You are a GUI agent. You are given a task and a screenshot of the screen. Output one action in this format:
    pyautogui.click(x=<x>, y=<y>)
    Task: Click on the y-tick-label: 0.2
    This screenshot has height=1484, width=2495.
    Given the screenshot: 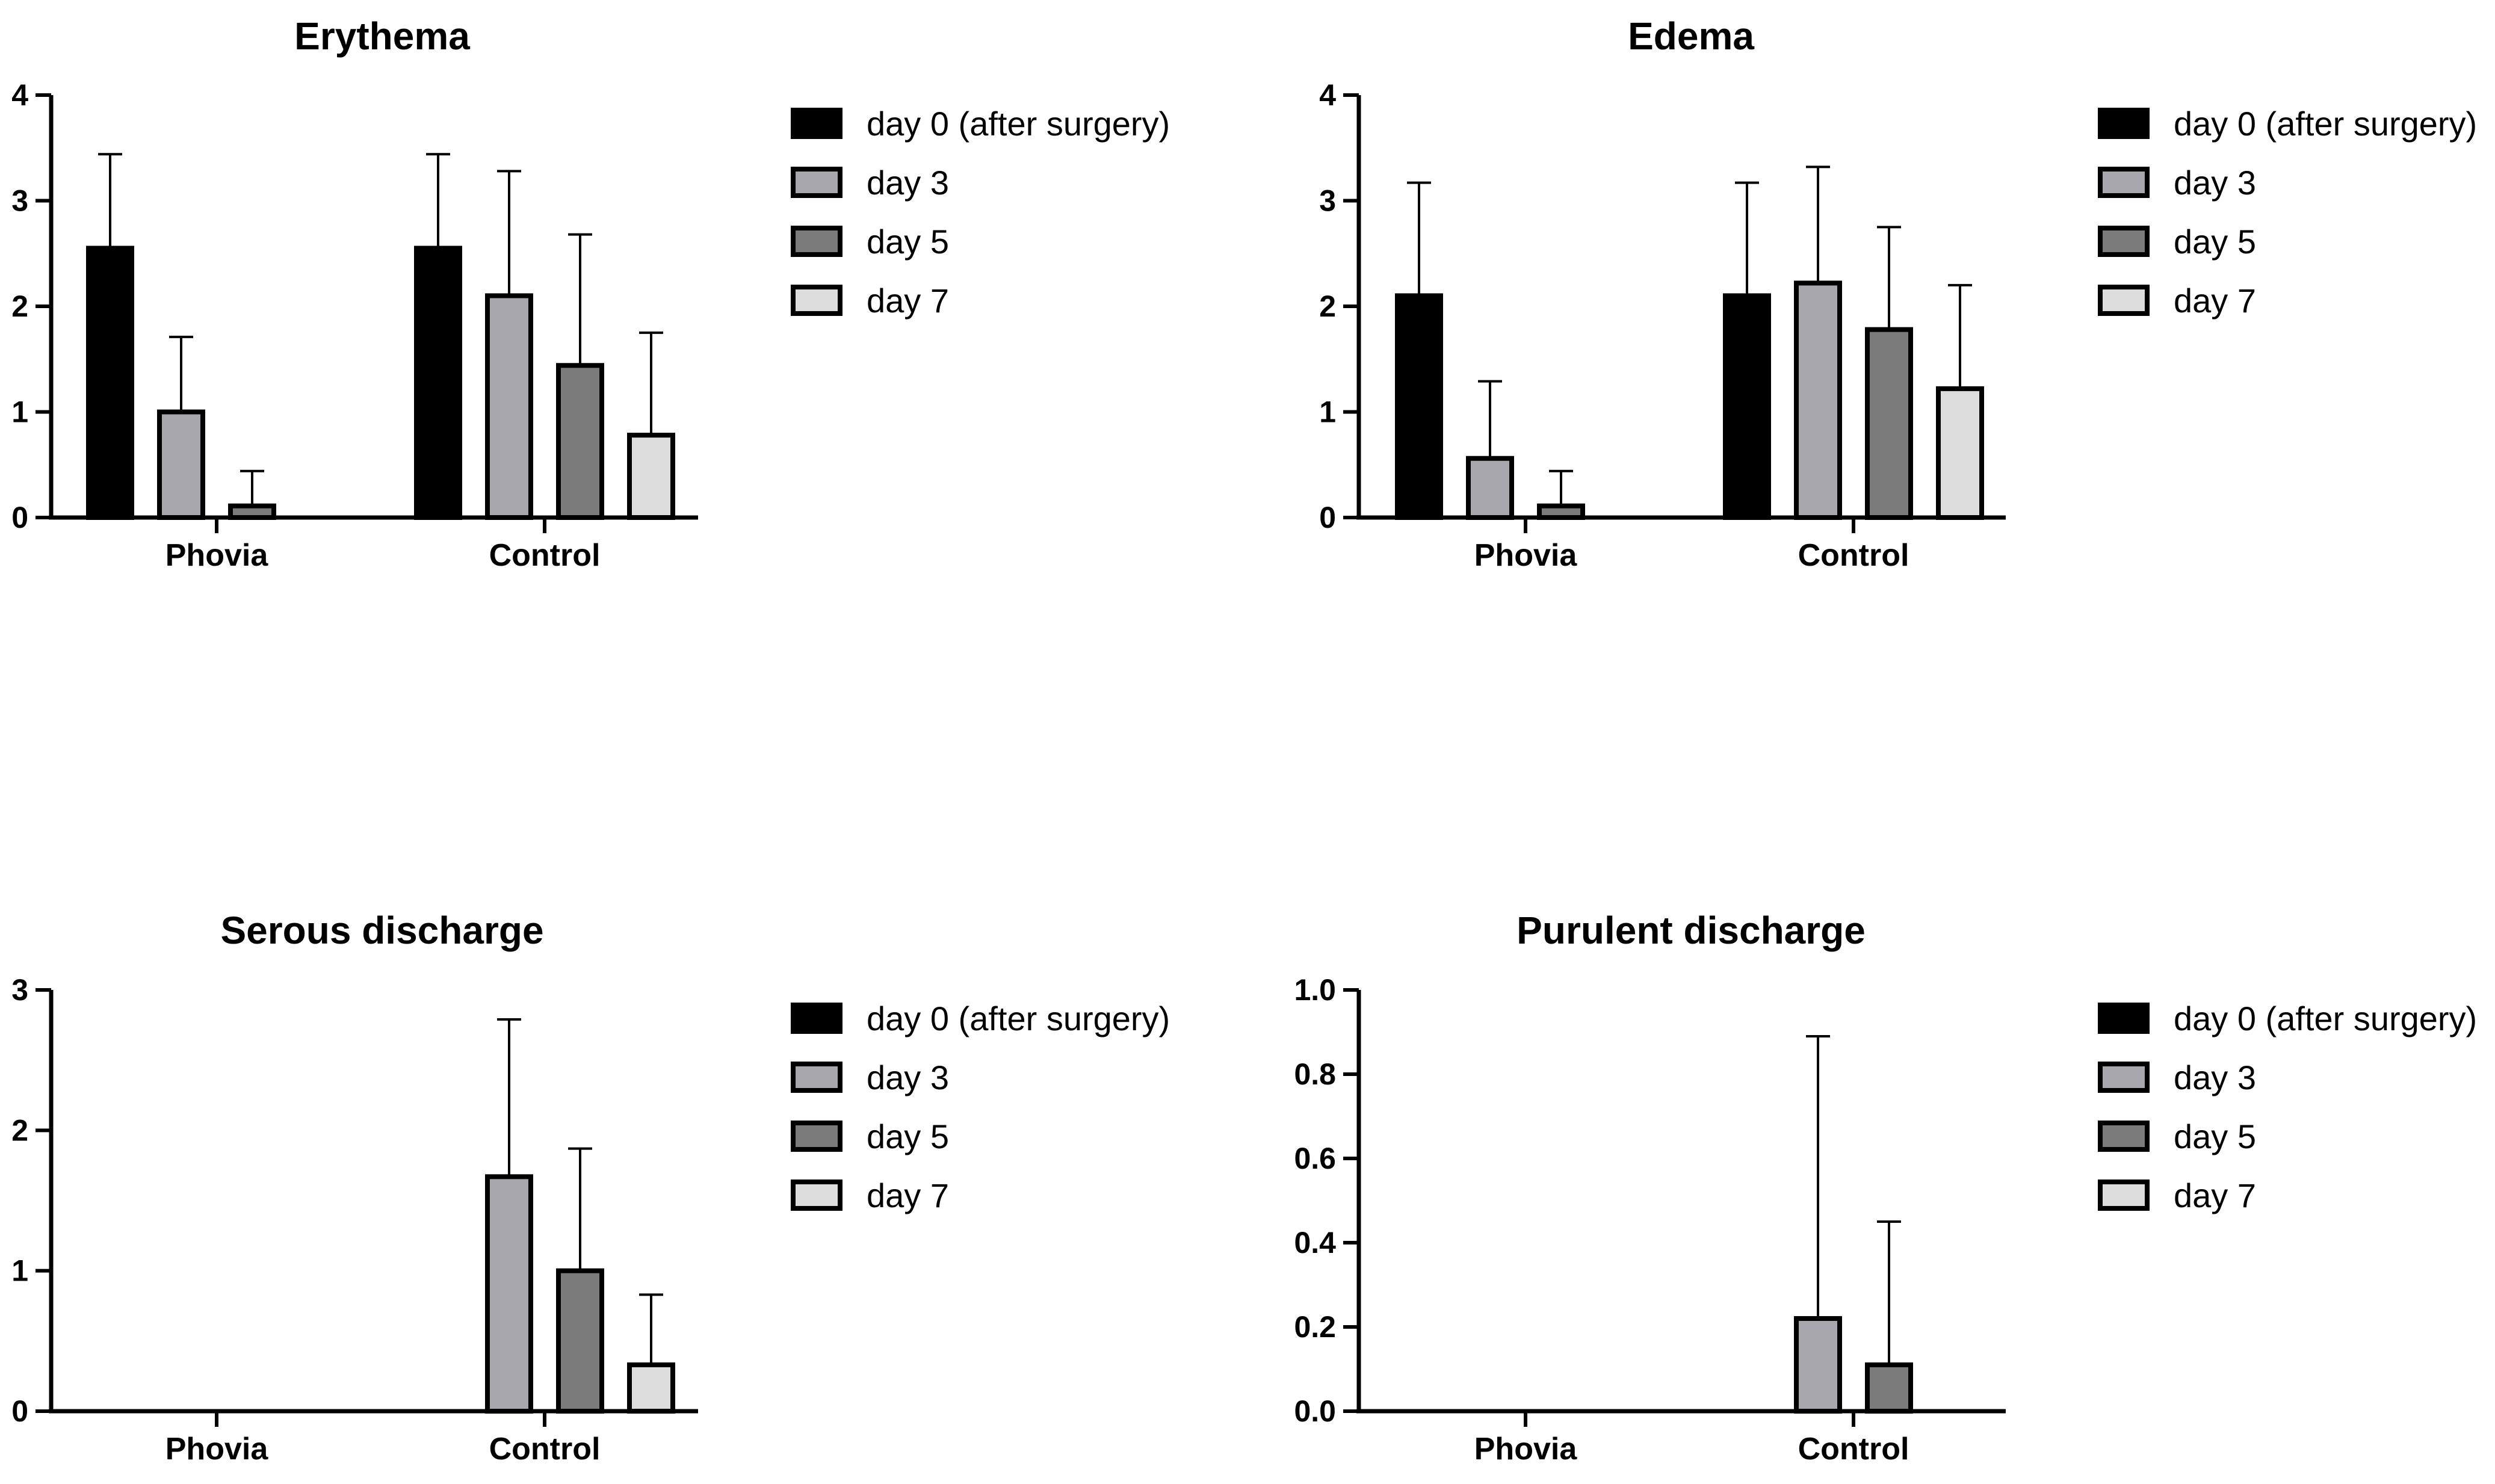 What is the action you would take?
    pyautogui.click(x=1315, y=1327)
    